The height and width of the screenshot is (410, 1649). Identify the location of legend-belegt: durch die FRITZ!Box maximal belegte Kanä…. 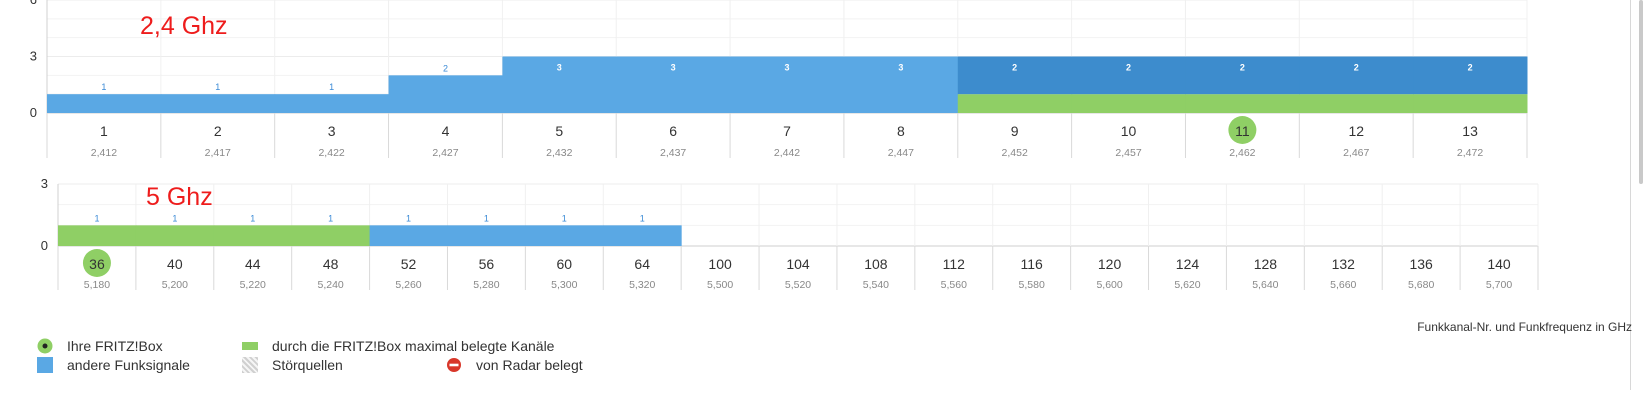
(398, 346).